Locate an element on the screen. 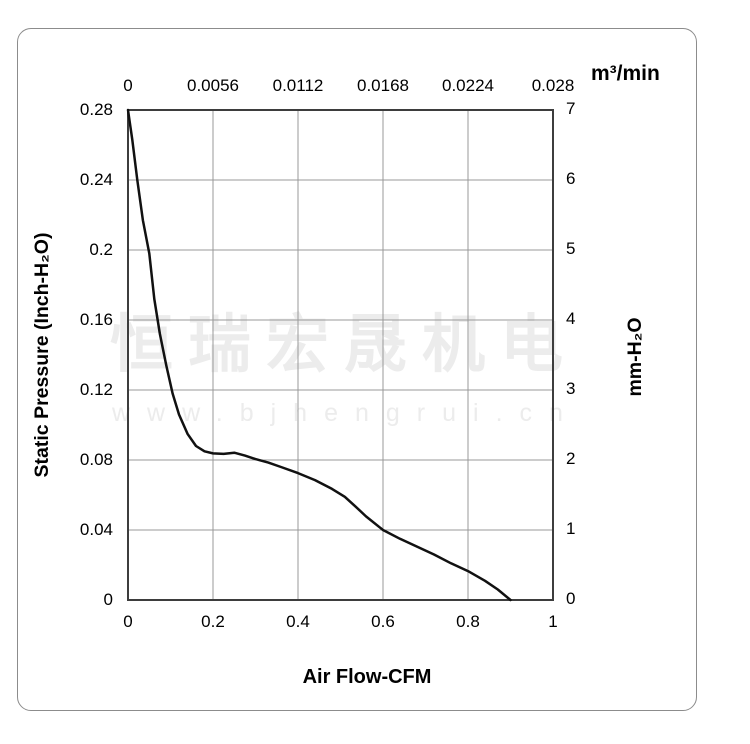 The image size is (750, 744). right-tick-label: 2 is located at coordinates (571, 458).